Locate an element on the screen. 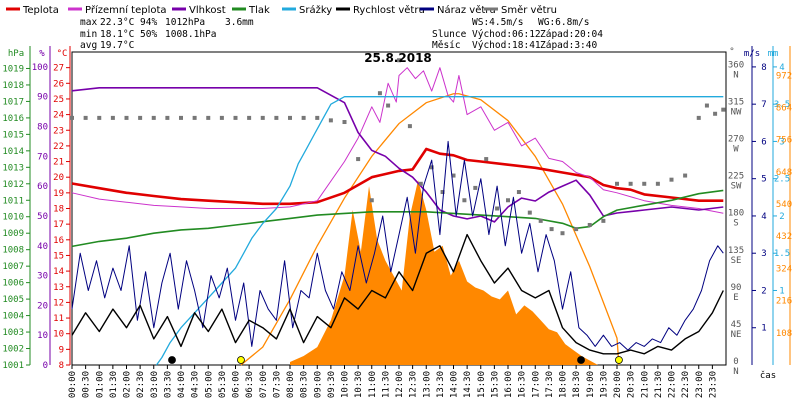  stat-avg-label: avg is located at coordinates (88, 45).